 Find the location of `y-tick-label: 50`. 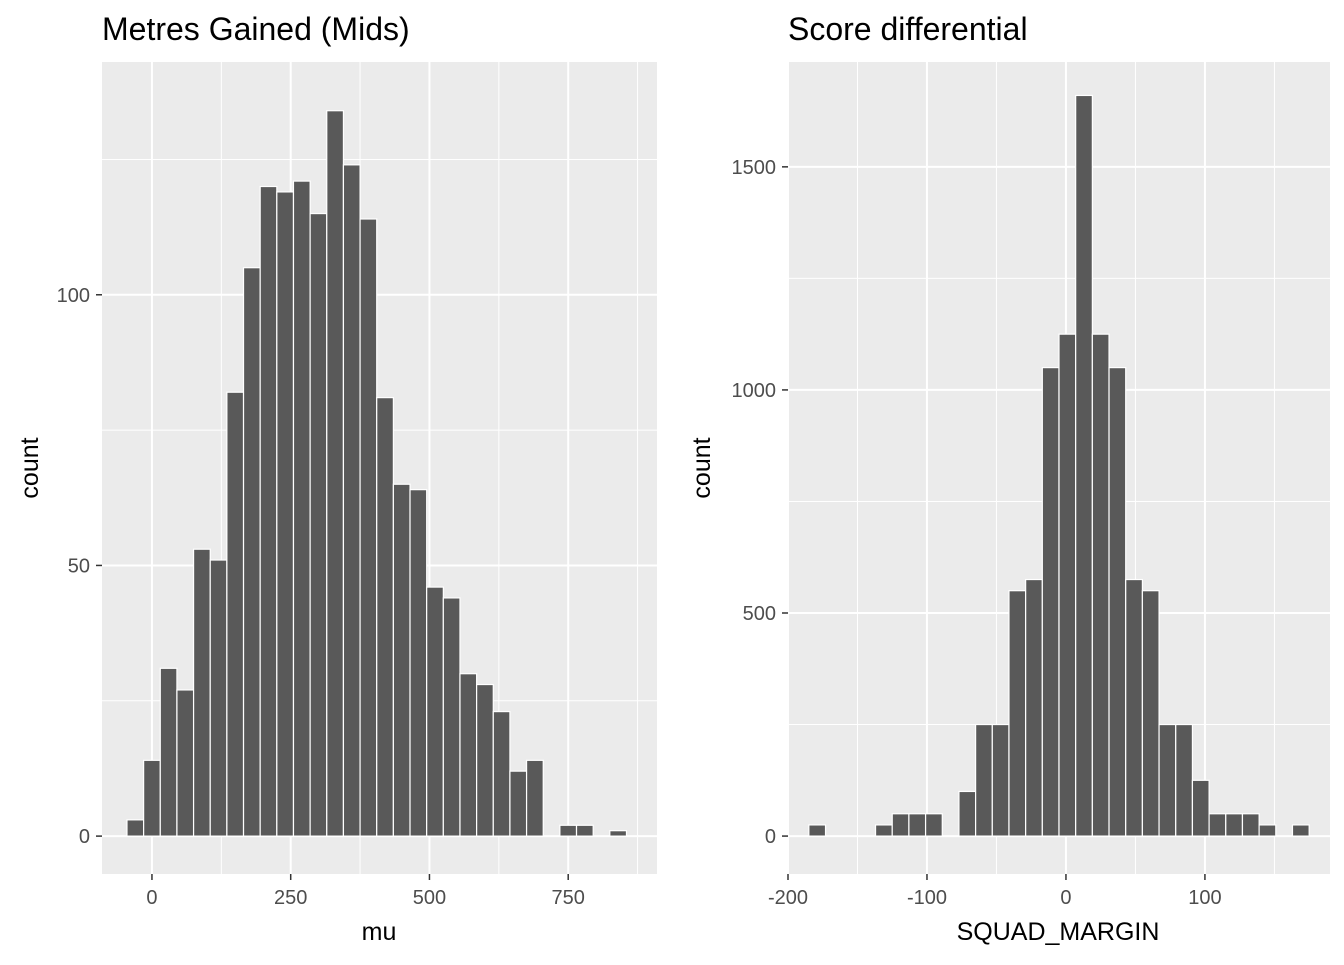

y-tick-label: 50 is located at coordinates (79, 566).